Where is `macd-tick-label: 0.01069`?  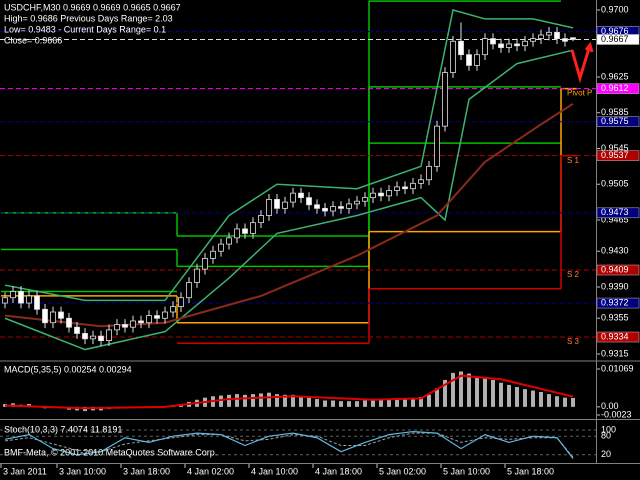 macd-tick-label: 0.01069 is located at coordinates (617, 368).